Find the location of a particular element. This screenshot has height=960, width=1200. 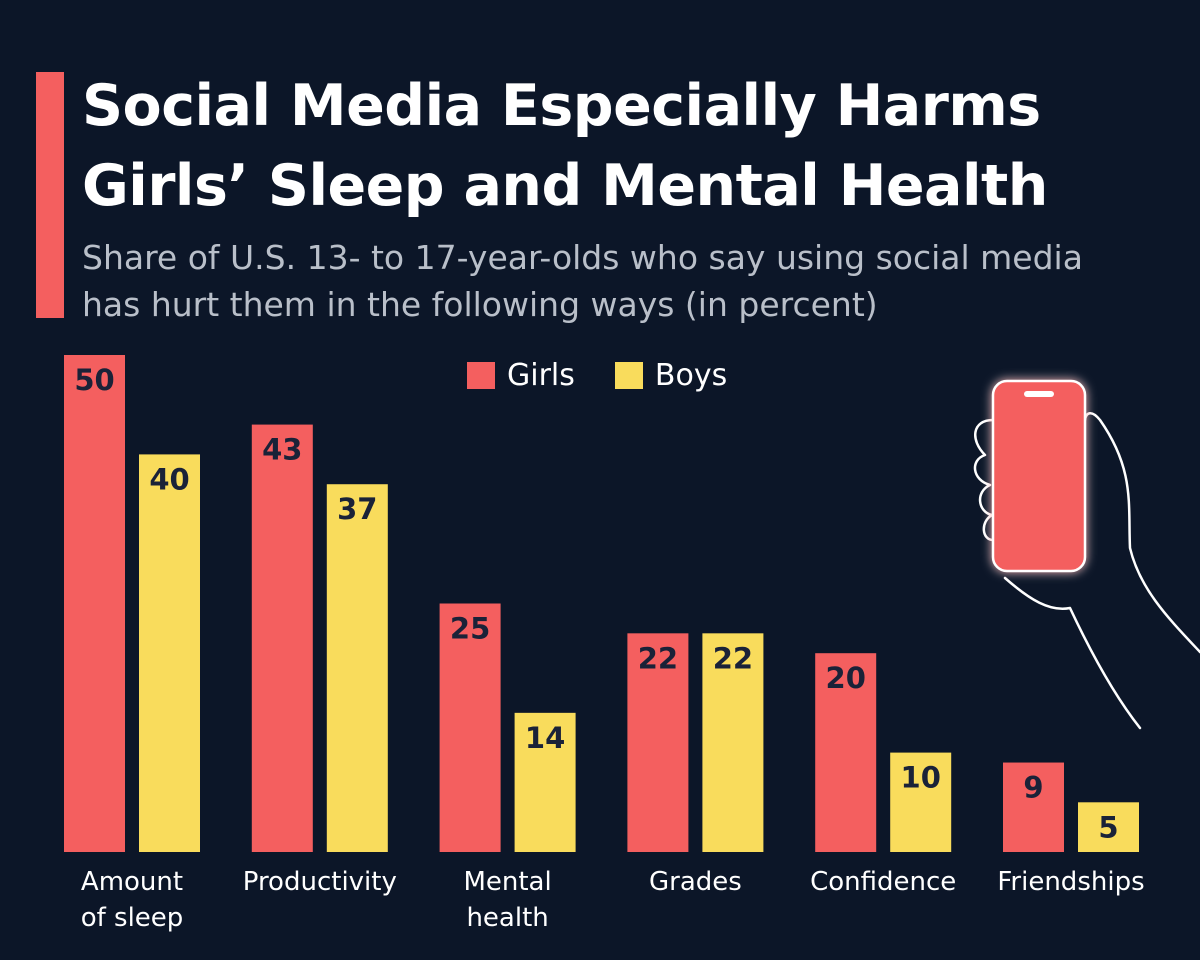

title-line-1: Social Media Especially Harms is located at coordinates (561, 106).